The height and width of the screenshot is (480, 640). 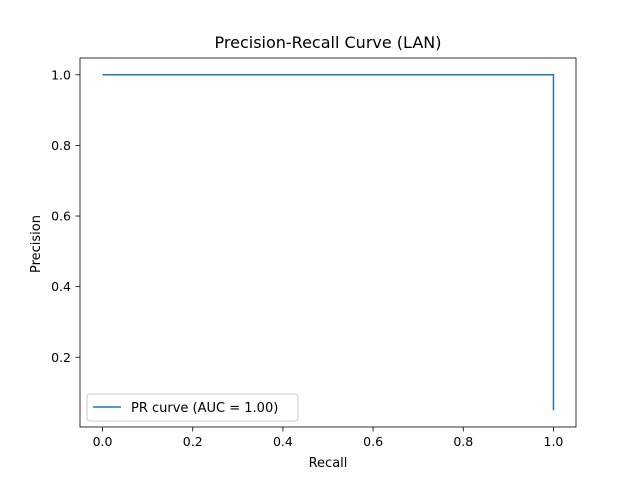 What do you see at coordinates (373, 441) in the screenshot?
I see `x-tick-label: 0.6` at bounding box center [373, 441].